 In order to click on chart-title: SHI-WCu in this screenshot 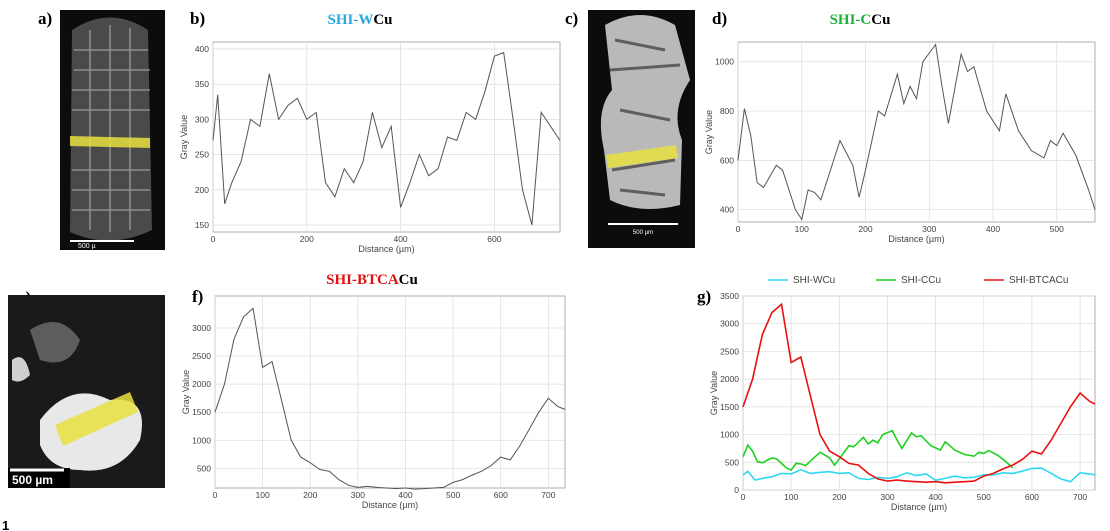, I will do `click(359, 20)`.